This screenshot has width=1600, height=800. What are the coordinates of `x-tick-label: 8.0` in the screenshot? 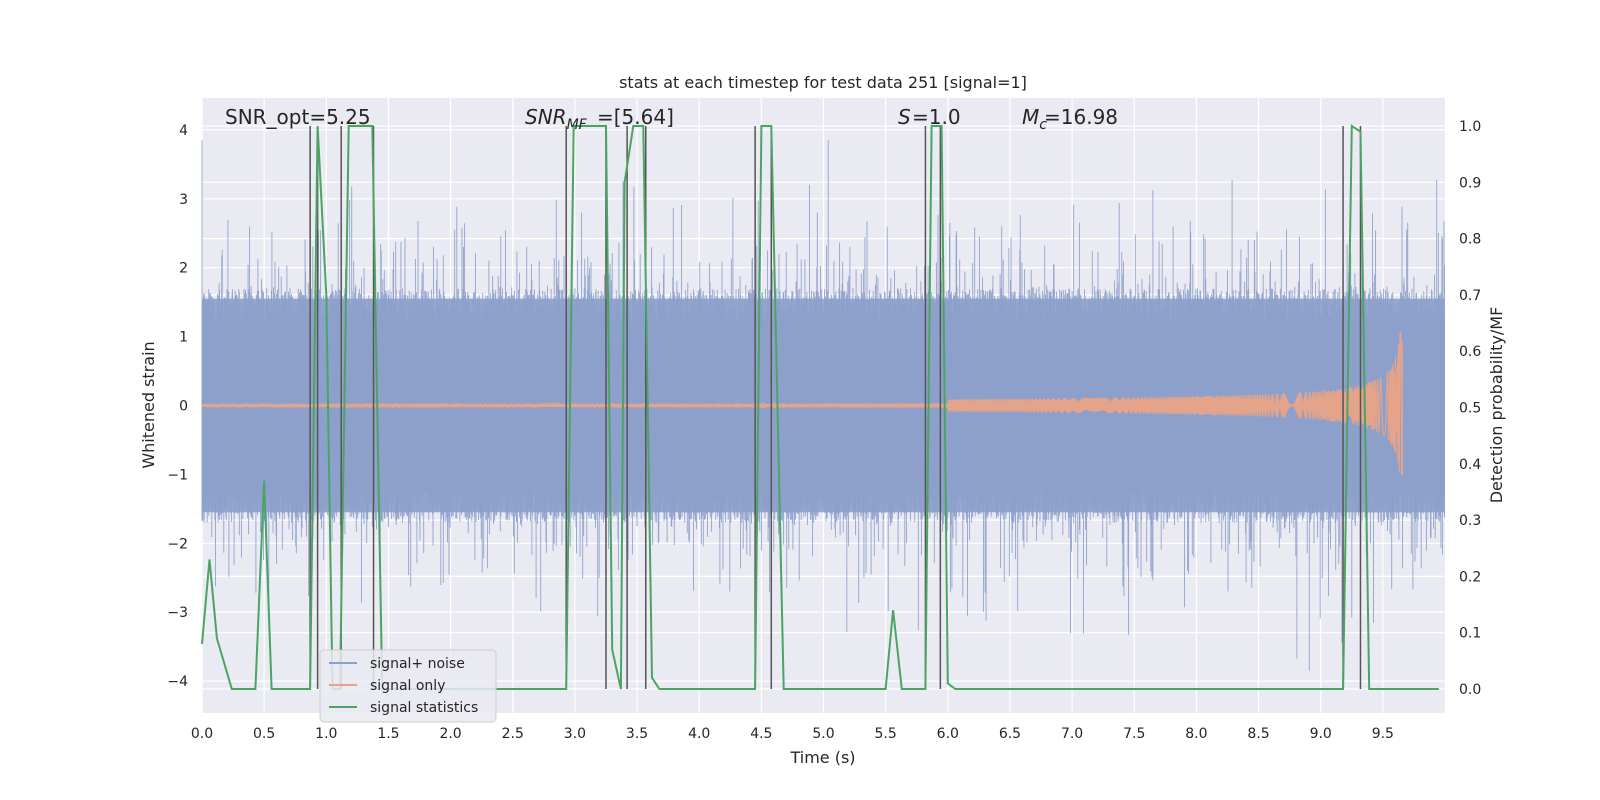 It's located at (1196, 734).